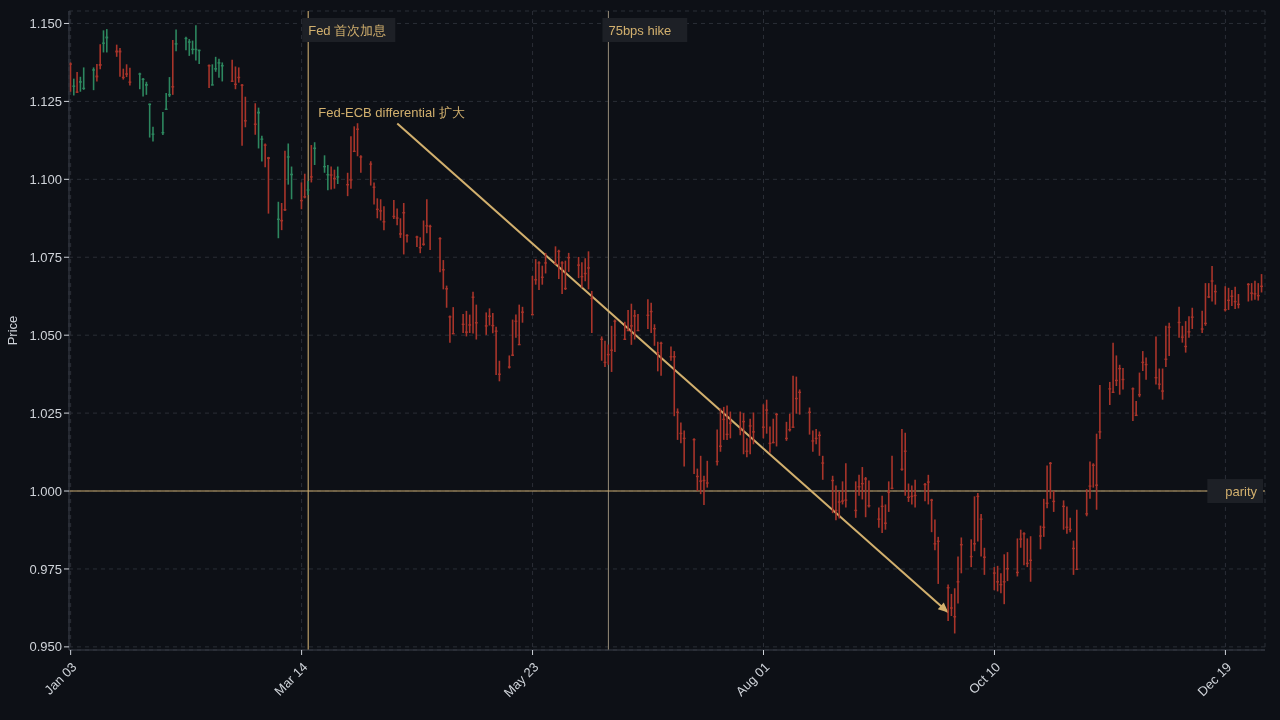 The image size is (1280, 720). I want to click on x-tick-label: Mar 14, so click(291, 679).